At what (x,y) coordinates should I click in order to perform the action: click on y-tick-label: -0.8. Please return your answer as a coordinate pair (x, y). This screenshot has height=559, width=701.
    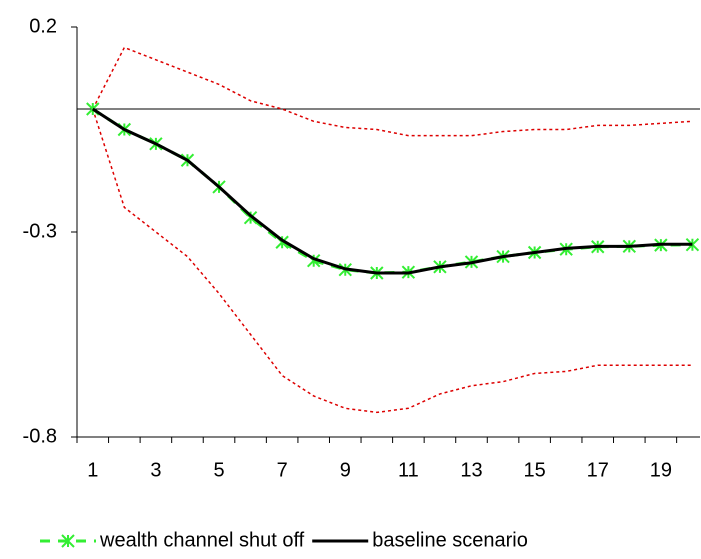
    Looking at the image, I should click on (40, 436).